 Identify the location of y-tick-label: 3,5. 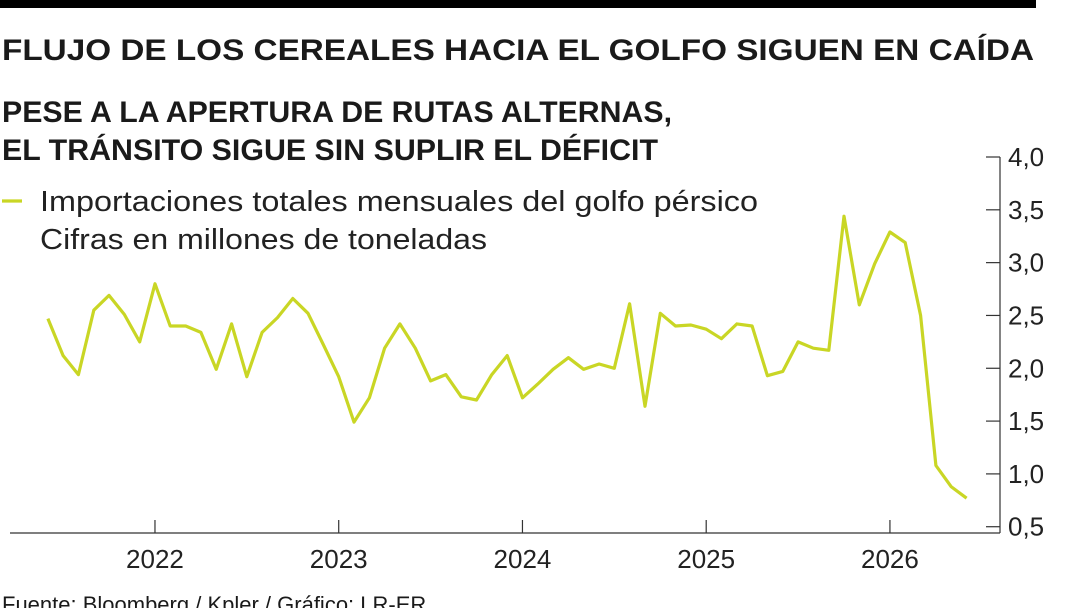
(1026, 210).